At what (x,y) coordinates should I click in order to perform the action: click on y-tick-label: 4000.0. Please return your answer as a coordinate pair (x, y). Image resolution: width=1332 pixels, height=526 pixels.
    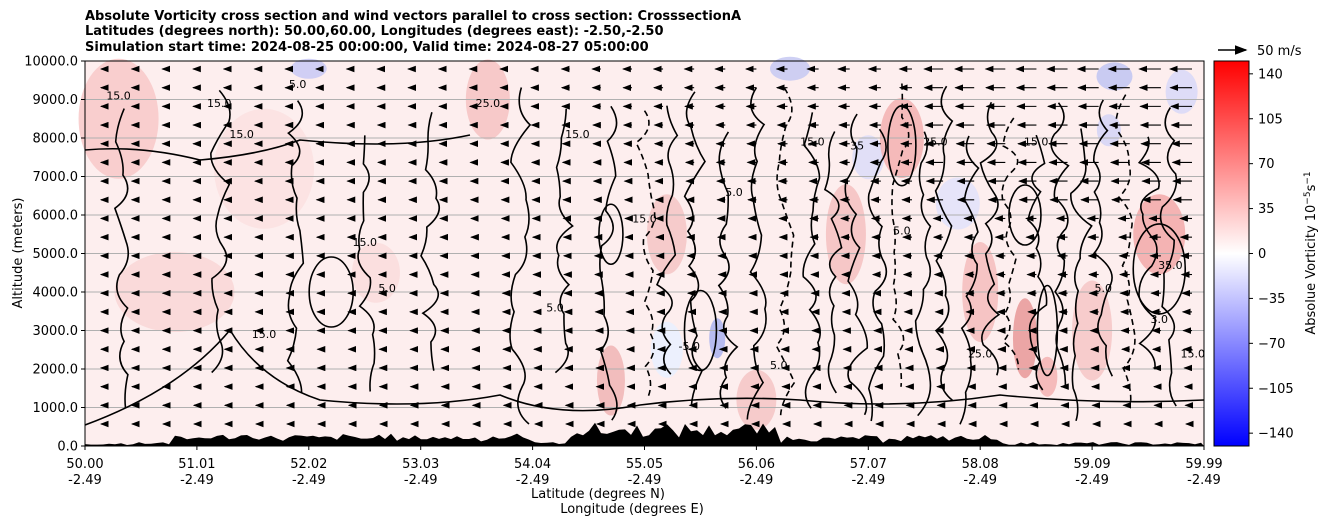
    Looking at the image, I should click on (56, 293).